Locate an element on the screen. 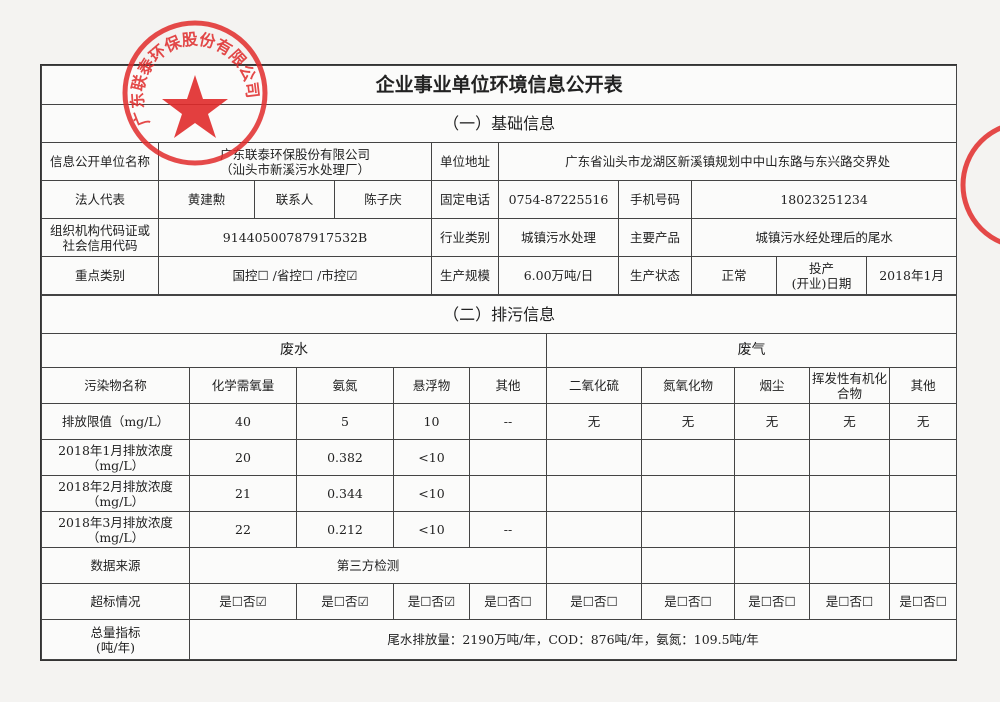 Image resolution: width=1000 pixels, height=702 pixels. cell: 0.212 is located at coordinates (345, 529).